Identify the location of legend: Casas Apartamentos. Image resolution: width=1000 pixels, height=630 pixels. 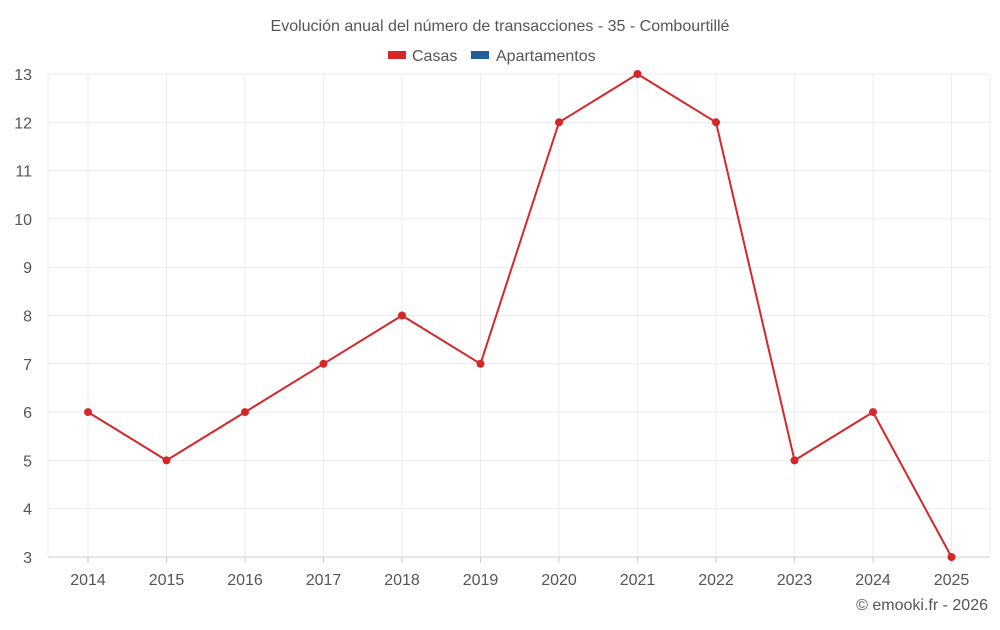
(492, 56).